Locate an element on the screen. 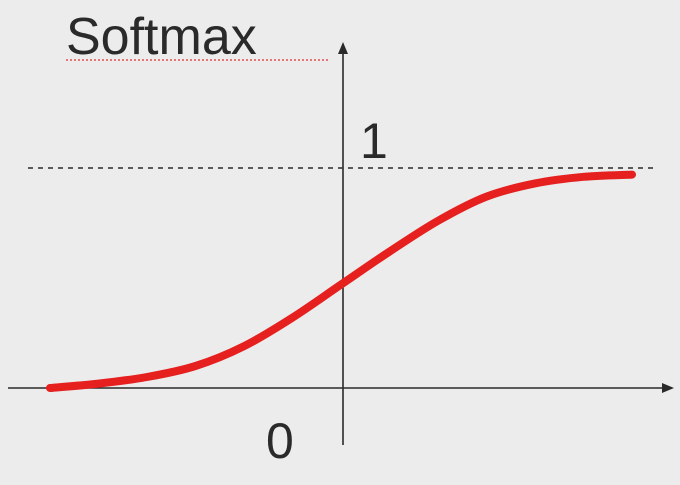  y-tick-label-one: 1 is located at coordinates (374, 141).